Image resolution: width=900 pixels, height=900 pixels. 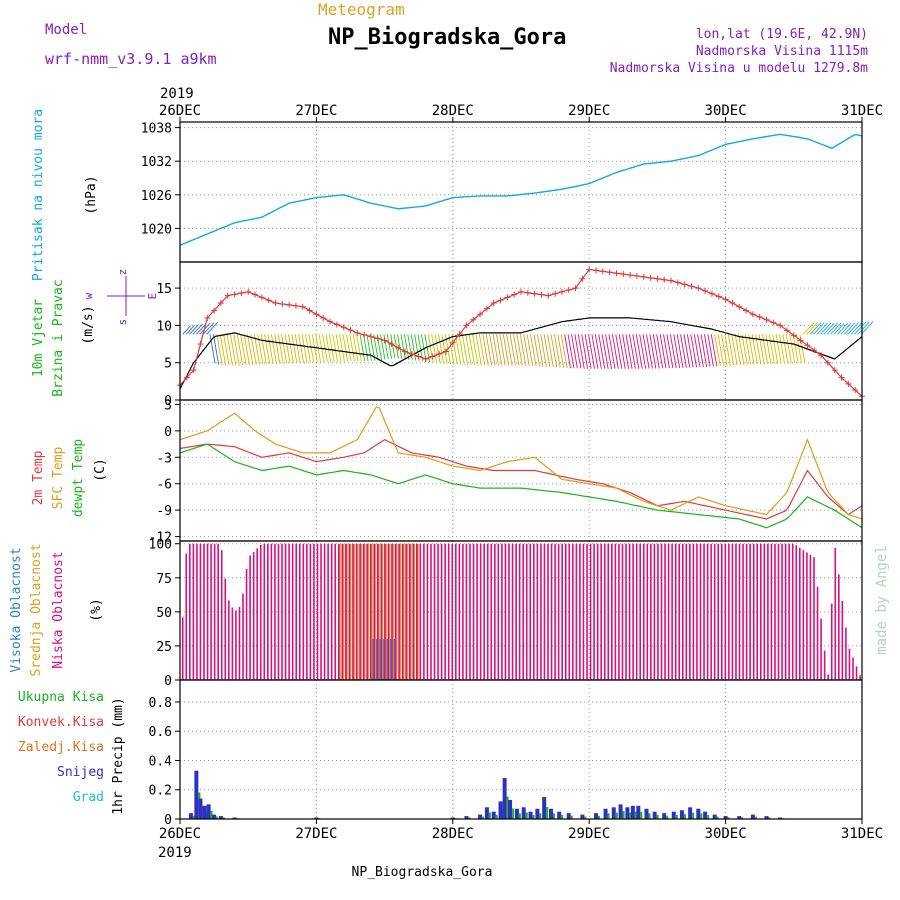 What do you see at coordinates (521, 463) in the screenshot?
I see `temp-tsfc-line` at bounding box center [521, 463].